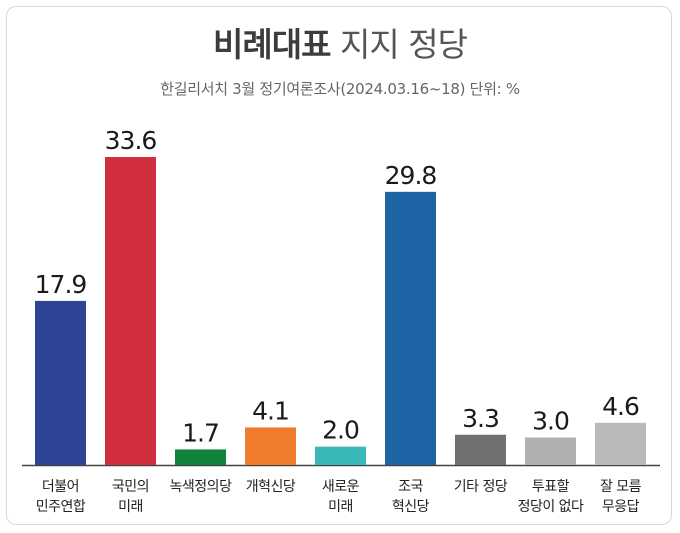 This screenshot has height=533, width=680. I want to click on title-light: 지지 정당, so click(404, 44).